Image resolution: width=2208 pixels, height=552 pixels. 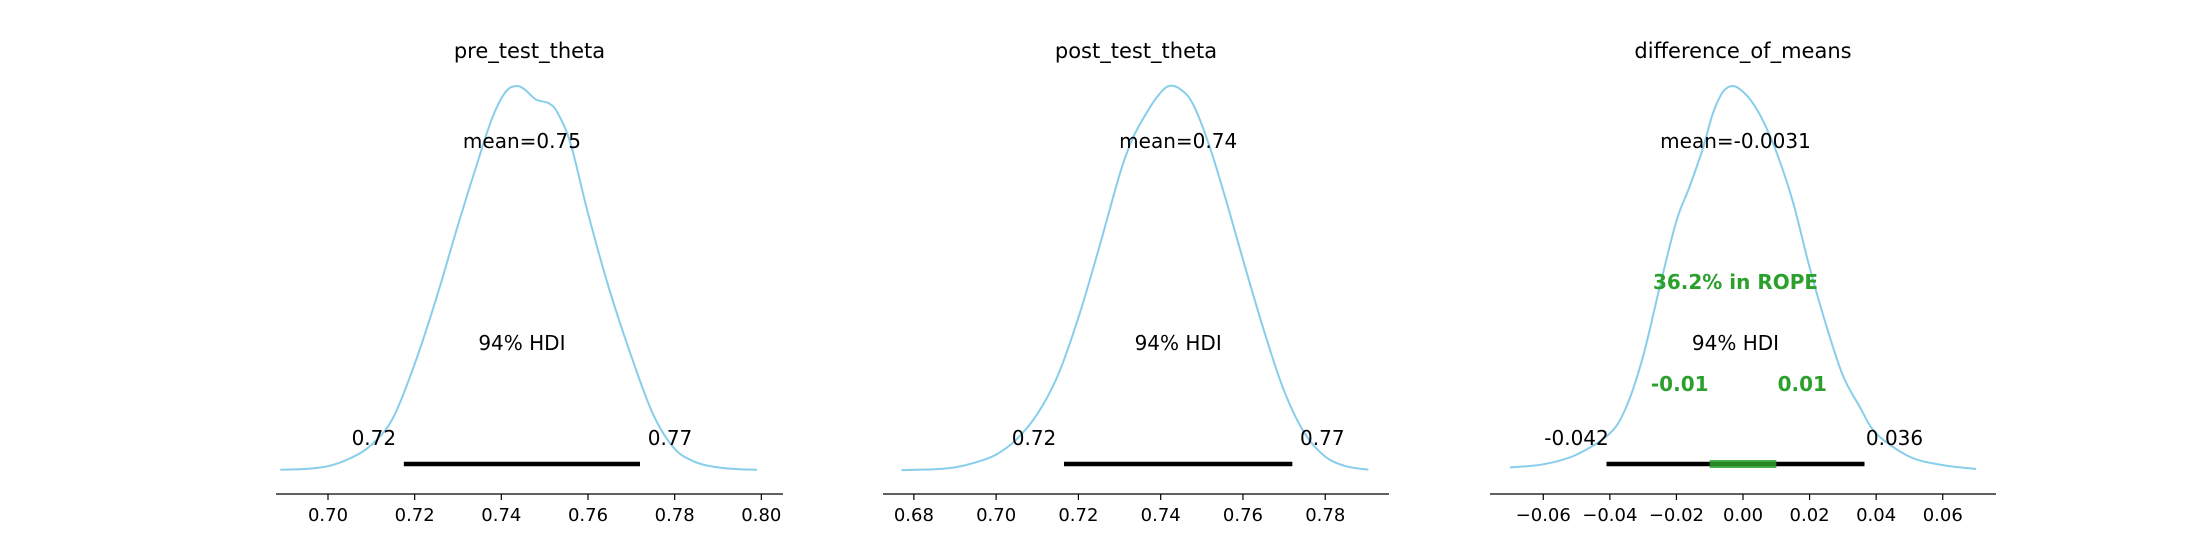 What do you see at coordinates (914, 515) in the screenshot?
I see `x-tick-label: 0.68` at bounding box center [914, 515].